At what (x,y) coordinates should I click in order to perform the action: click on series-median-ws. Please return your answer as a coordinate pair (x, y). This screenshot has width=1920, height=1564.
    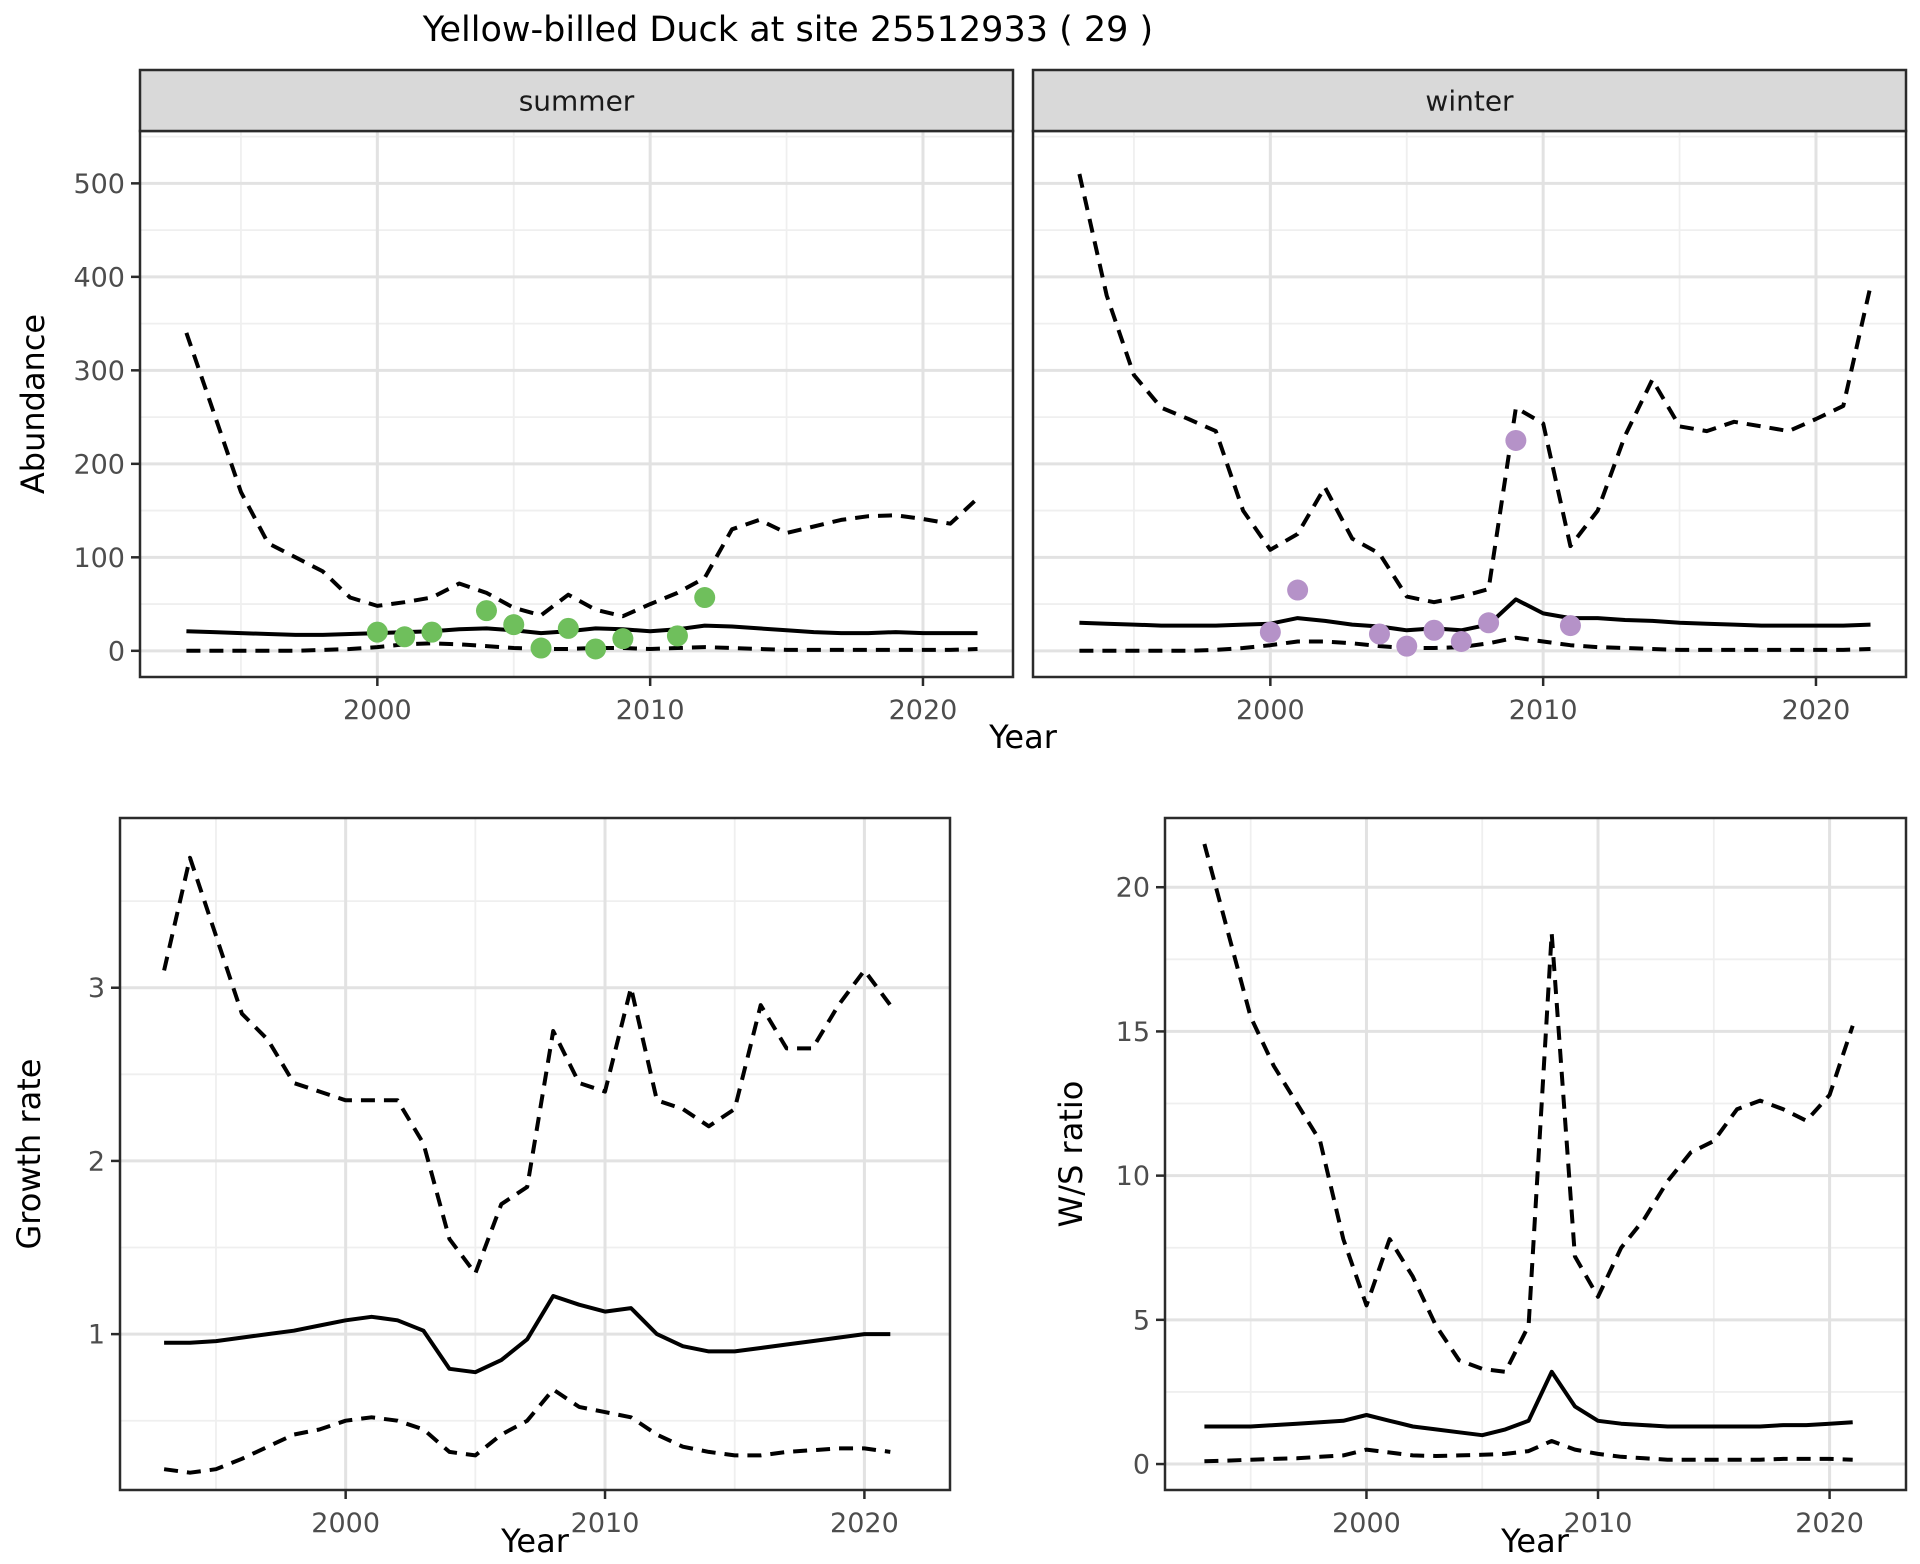
    Looking at the image, I should click on (1528, 1403).